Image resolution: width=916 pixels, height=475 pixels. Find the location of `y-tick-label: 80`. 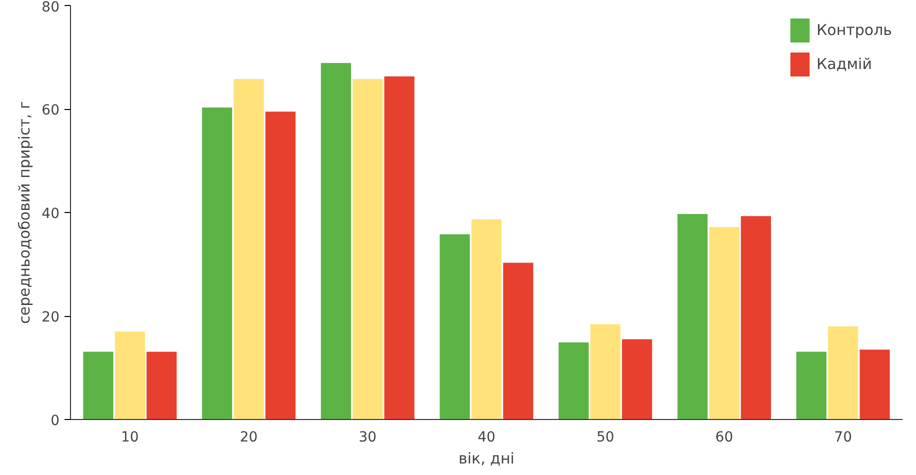

y-tick-label: 80 is located at coordinates (51, 8).